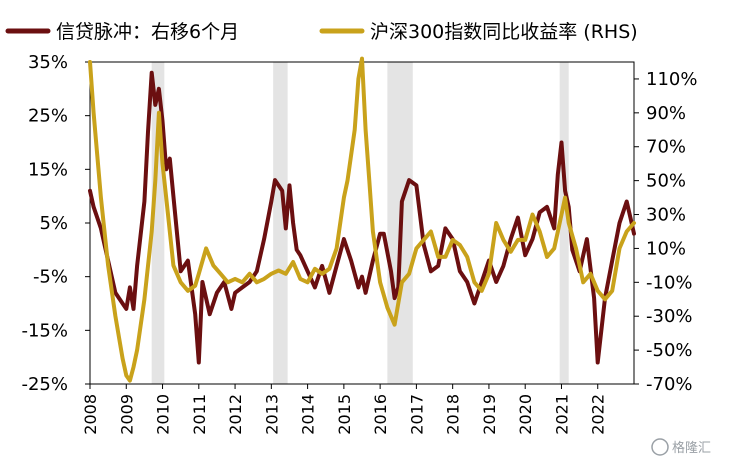  What do you see at coordinates (344, 414) in the screenshot?
I see `x-tick-label: 2015` at bounding box center [344, 414].